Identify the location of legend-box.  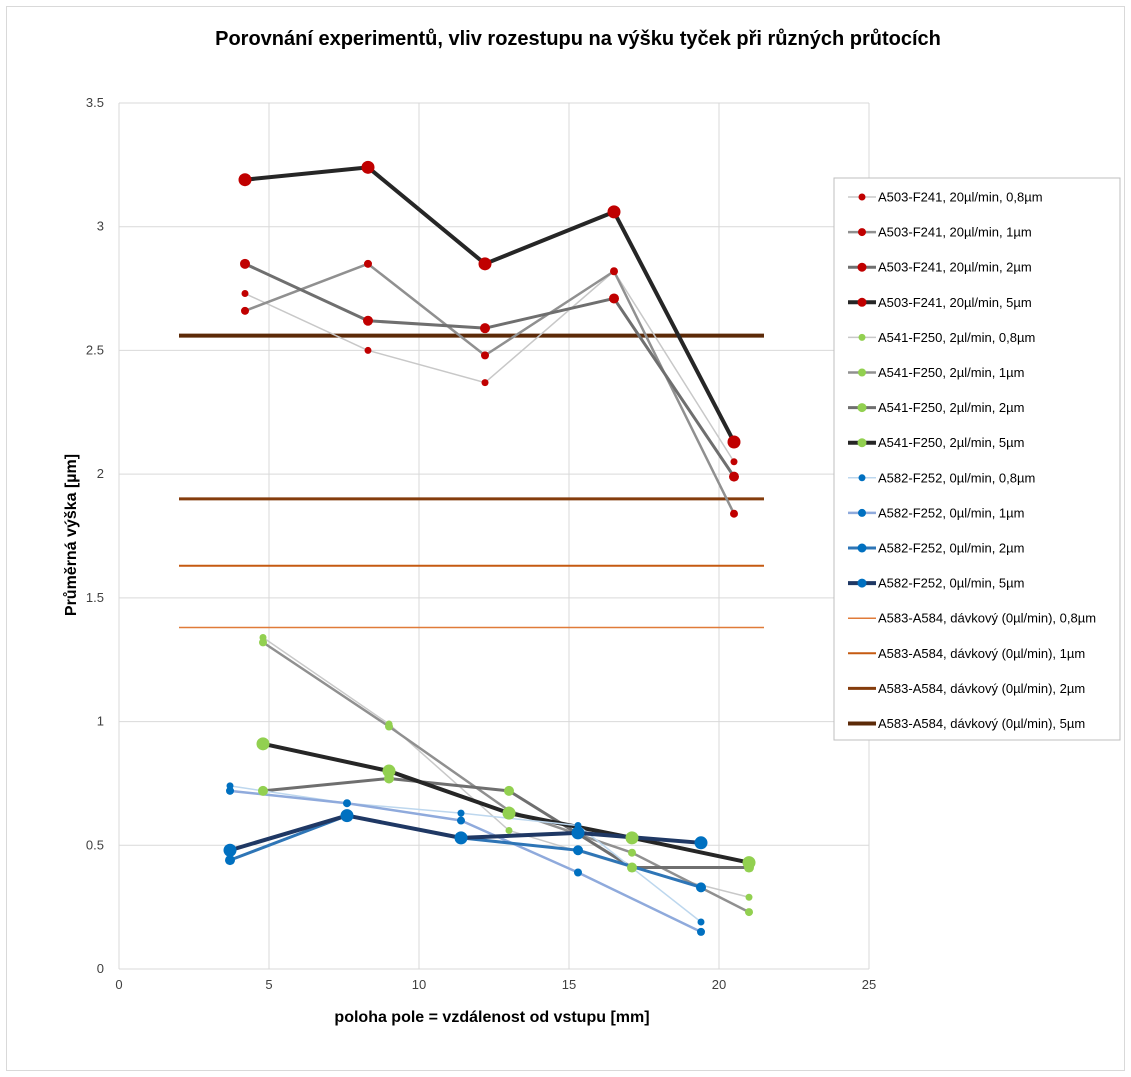
(977, 459).